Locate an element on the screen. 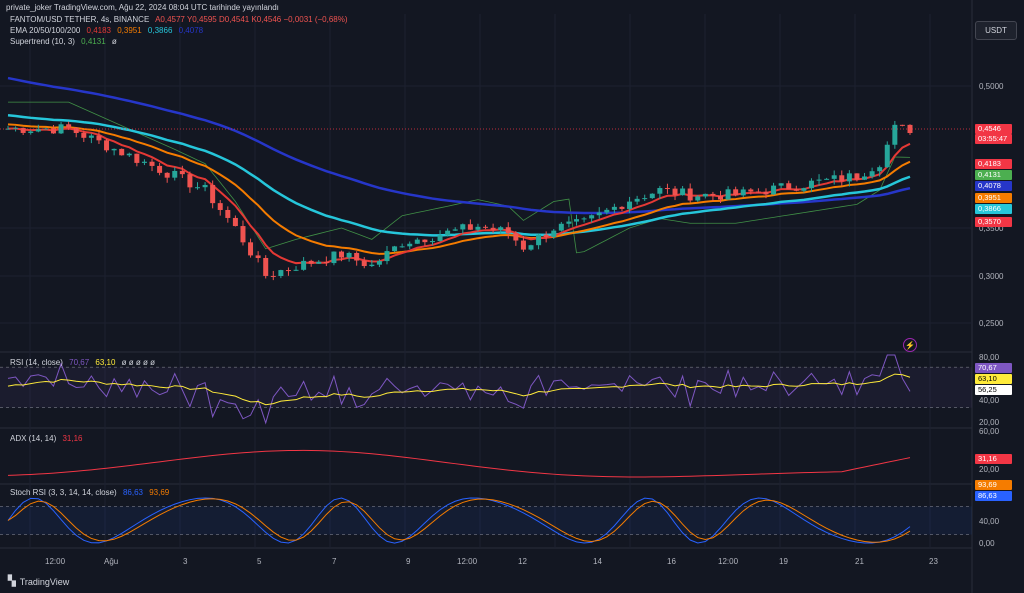 The width and height of the screenshot is (1024, 593). stoch-v1: 86,63 is located at coordinates (132, 492).